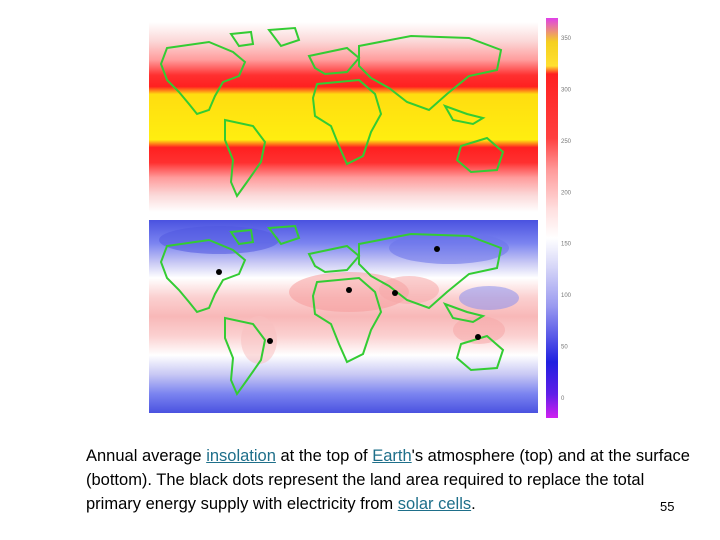  I want to click on caption-text: Annual average, so click(146, 456).